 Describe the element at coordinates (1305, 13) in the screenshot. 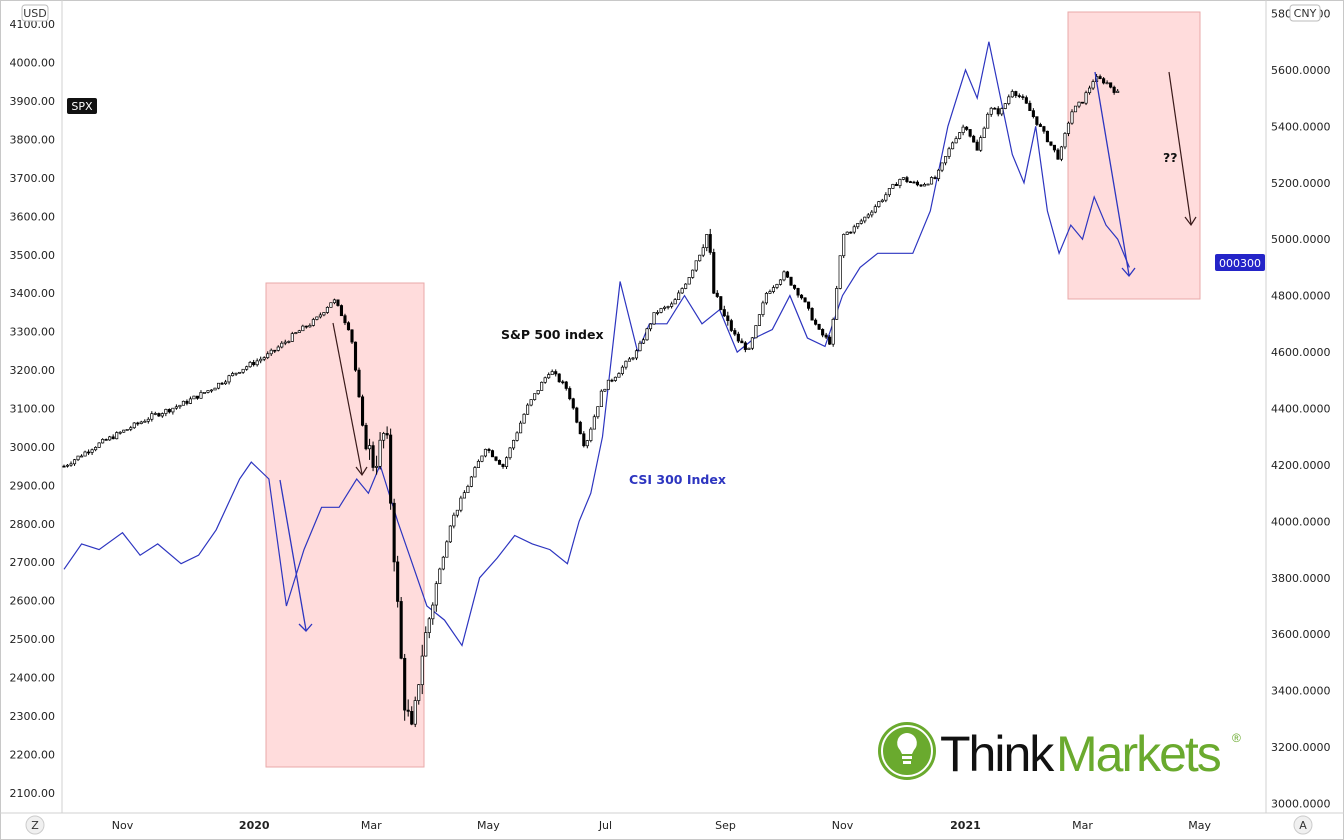

I see `svg-text: CNY` at that location.